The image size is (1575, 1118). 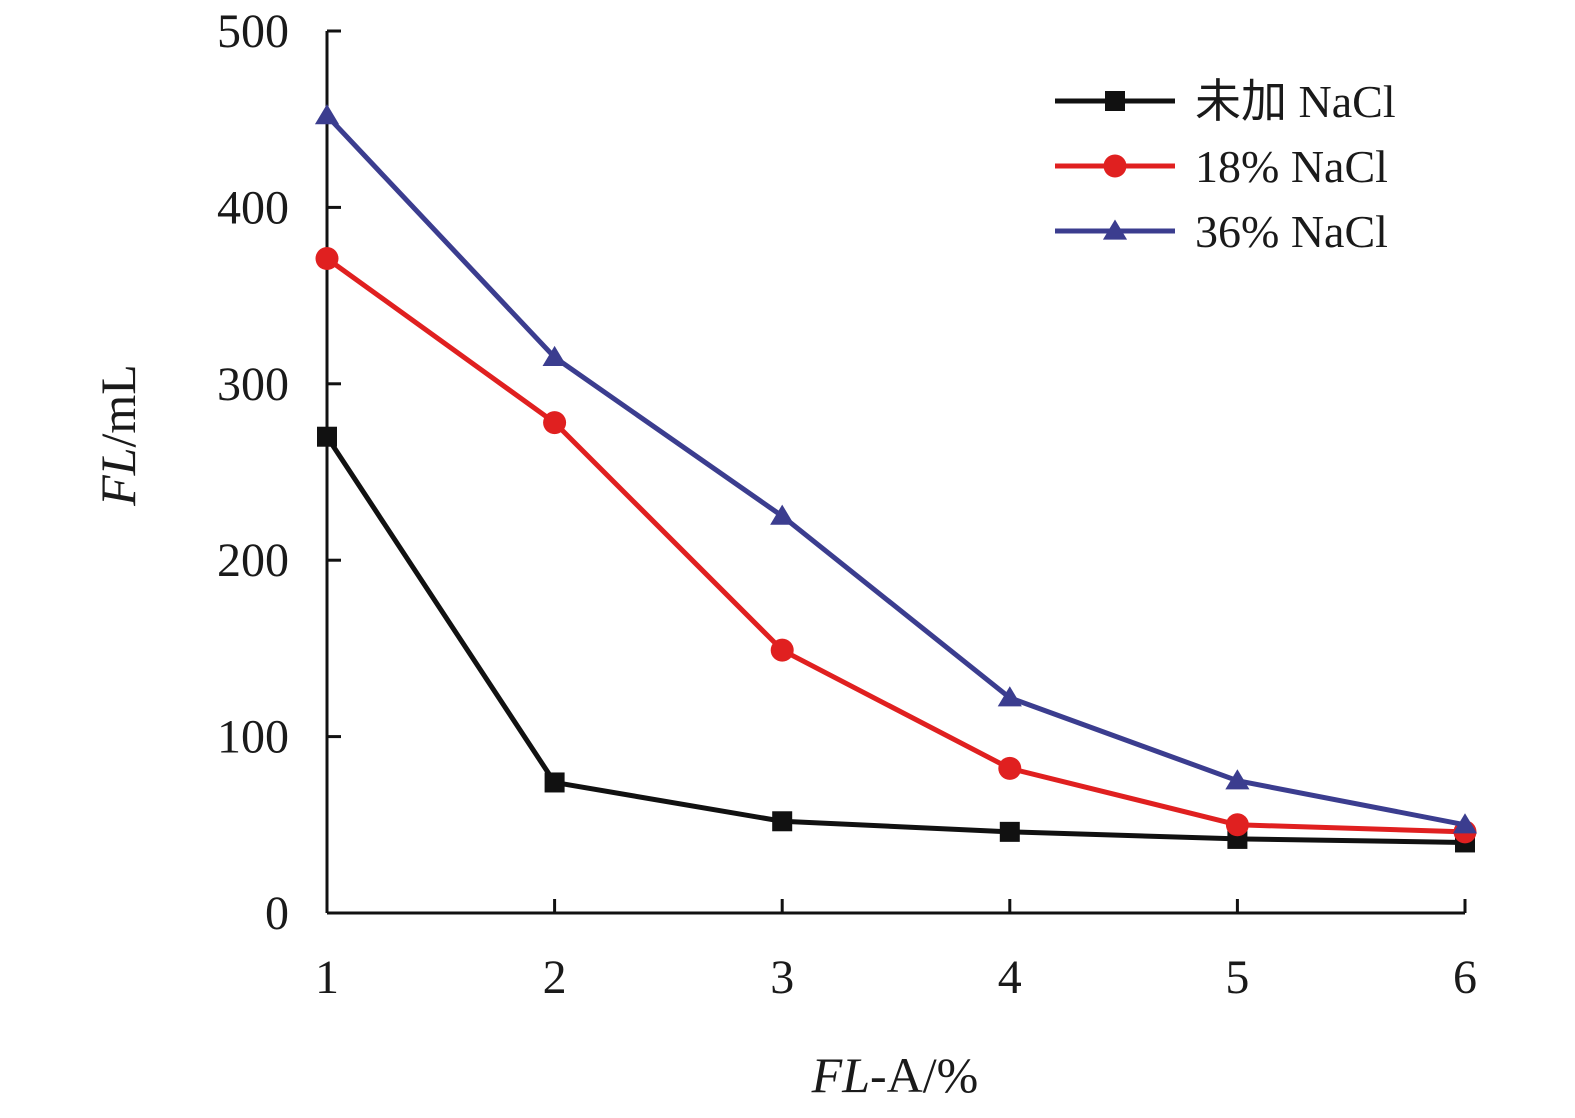 What do you see at coordinates (253, 31) in the screenshot?
I see `y-tick-label: 500` at bounding box center [253, 31].